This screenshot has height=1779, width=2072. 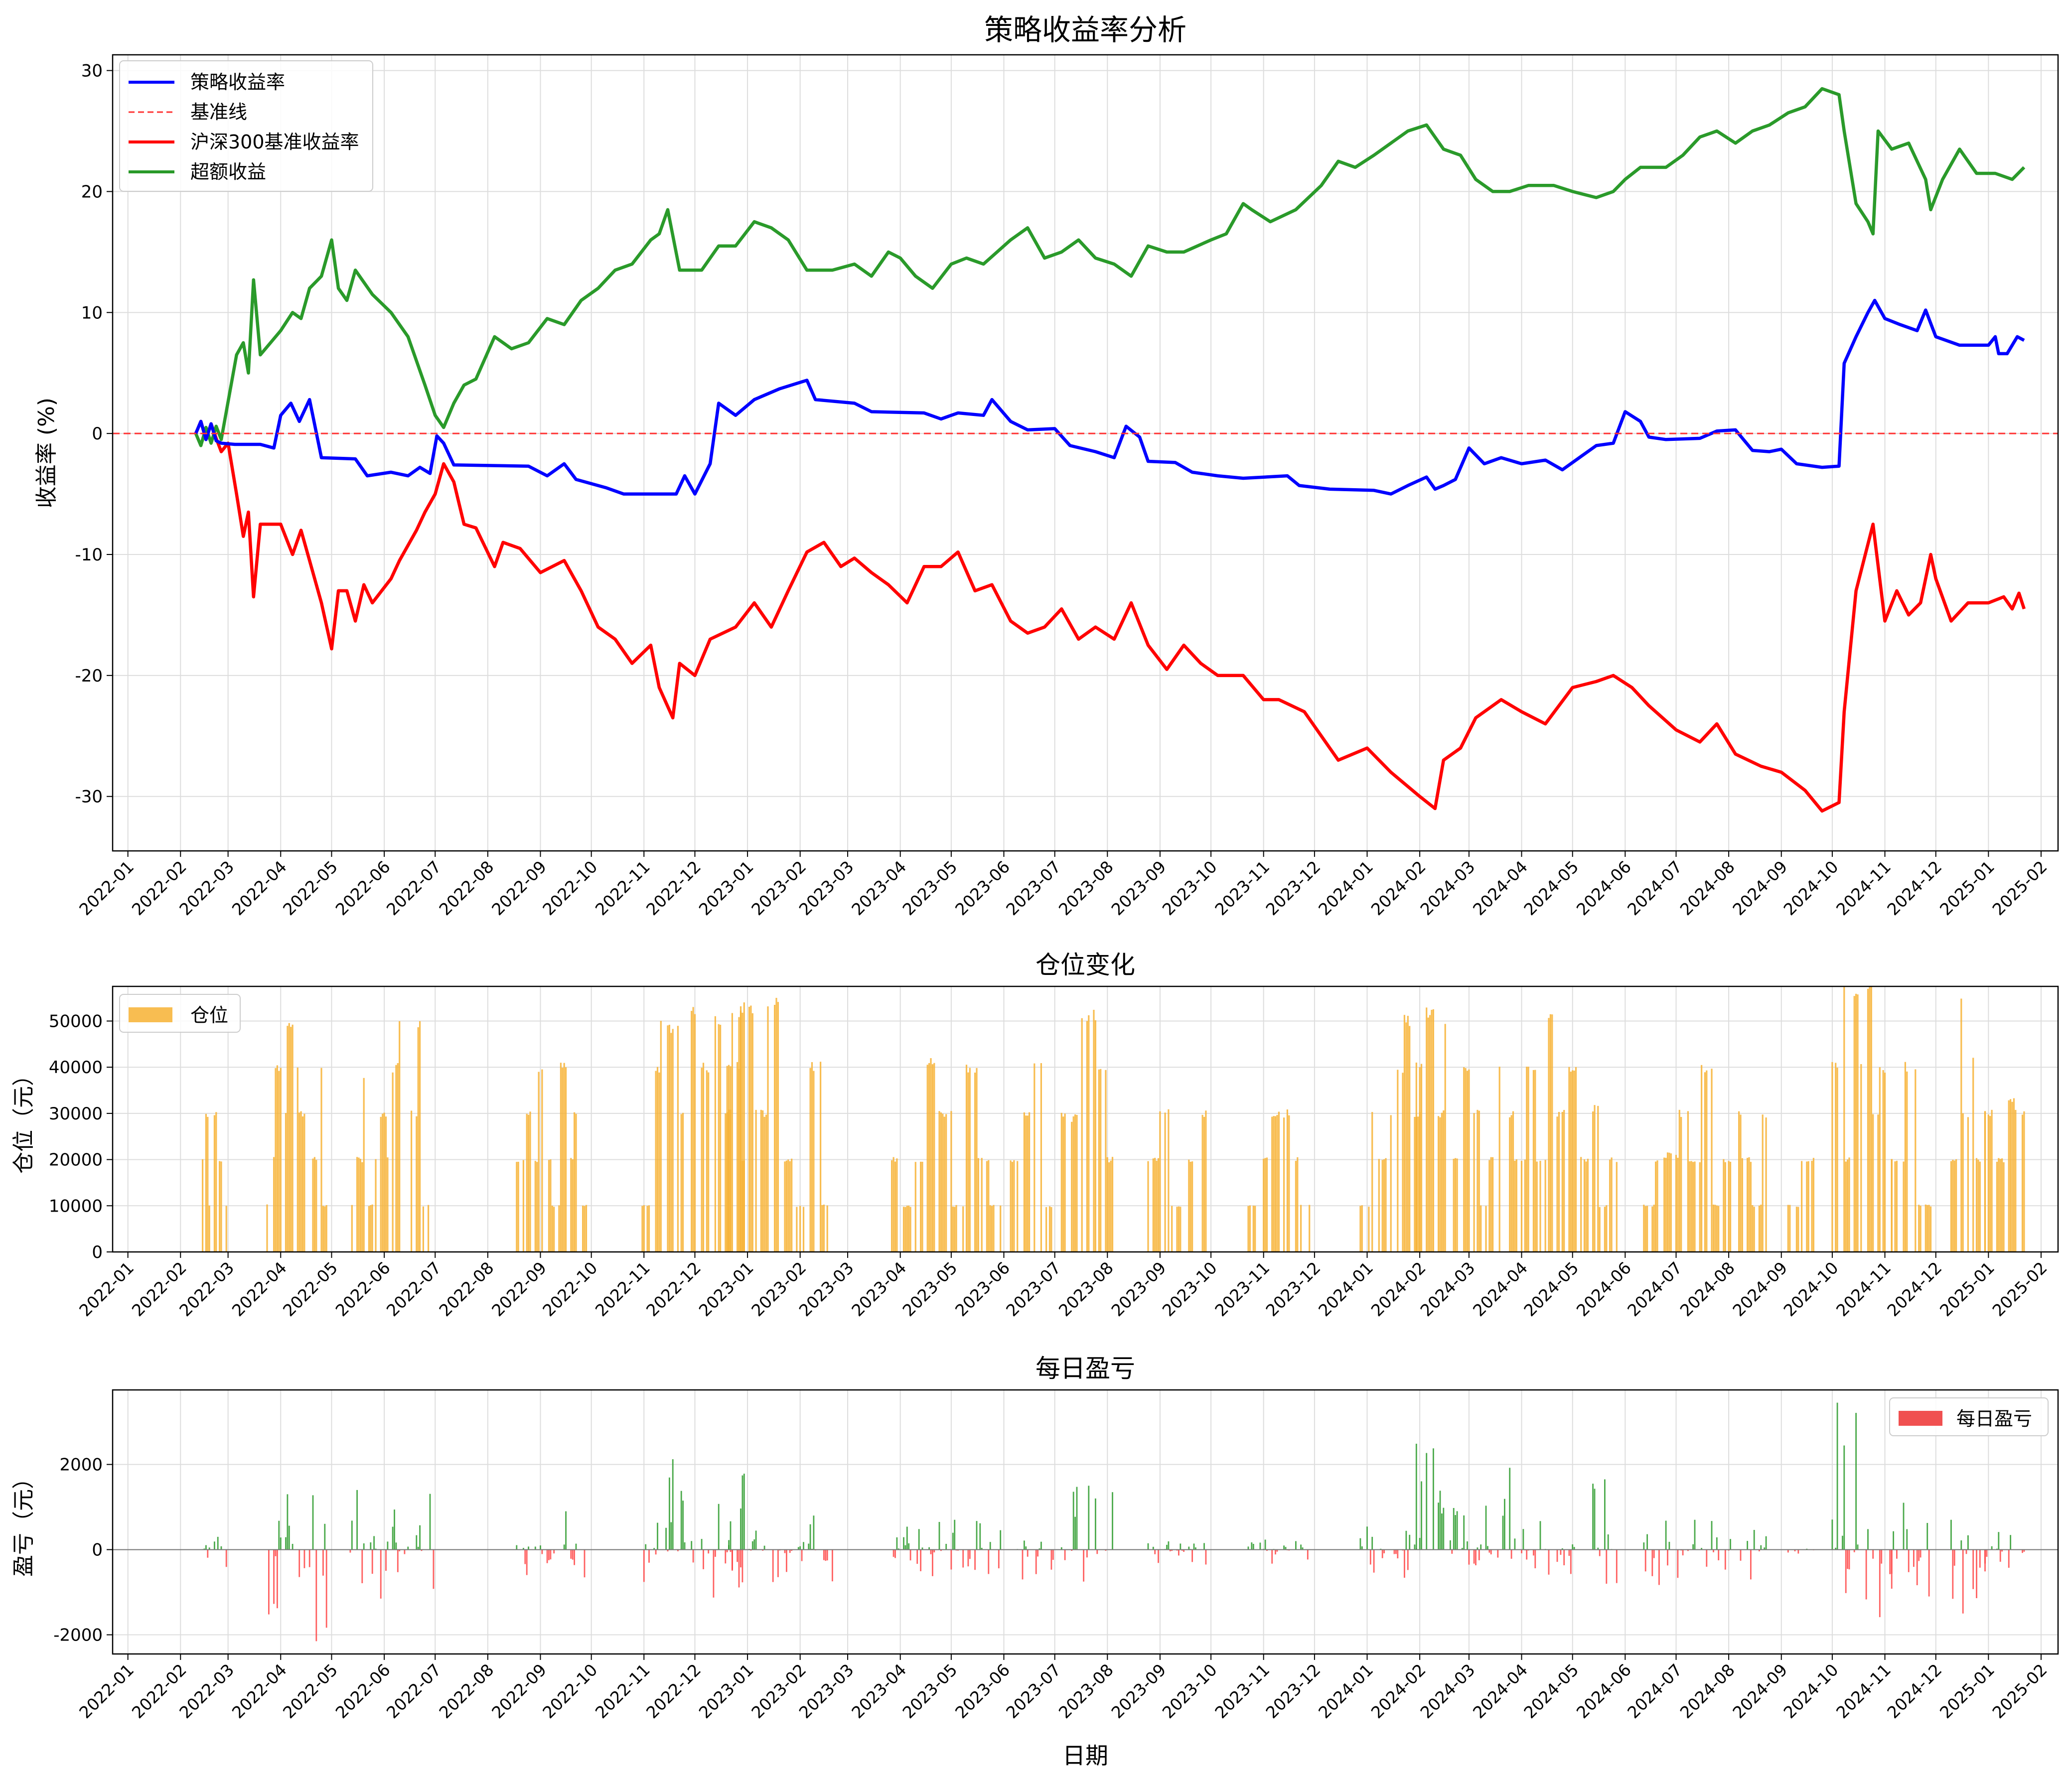 I want to click on legend-label-csi300: 沪深300基准收益率, so click(x=274, y=142).